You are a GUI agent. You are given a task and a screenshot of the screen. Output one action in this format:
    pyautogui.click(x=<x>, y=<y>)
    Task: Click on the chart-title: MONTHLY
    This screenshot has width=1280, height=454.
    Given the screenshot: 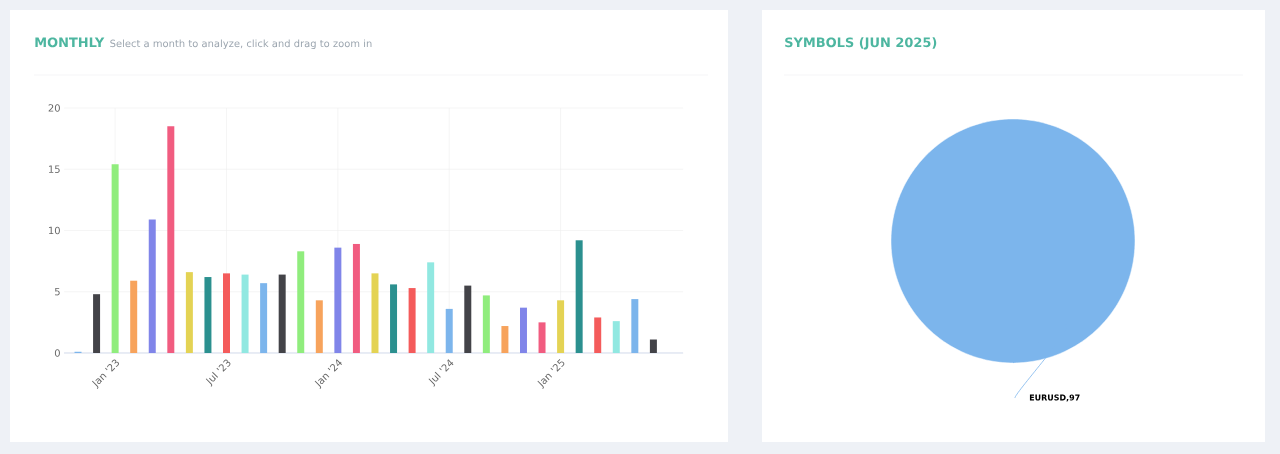 What is the action you would take?
    pyautogui.click(x=70, y=42)
    